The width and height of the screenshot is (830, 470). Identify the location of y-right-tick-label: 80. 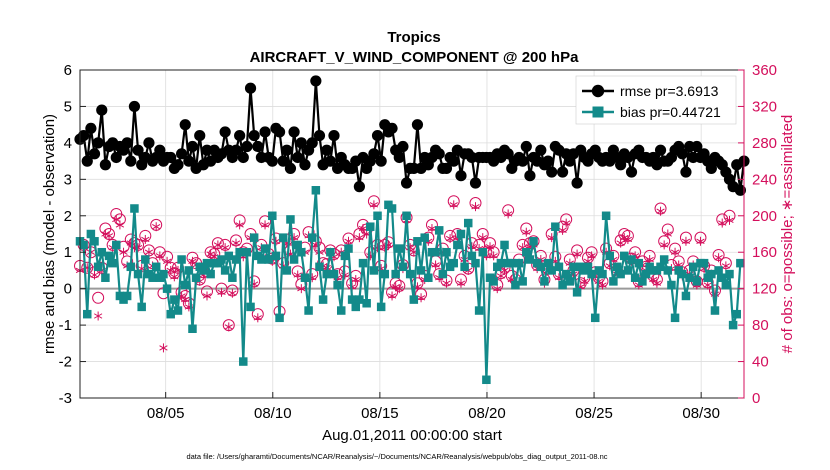
(760, 325).